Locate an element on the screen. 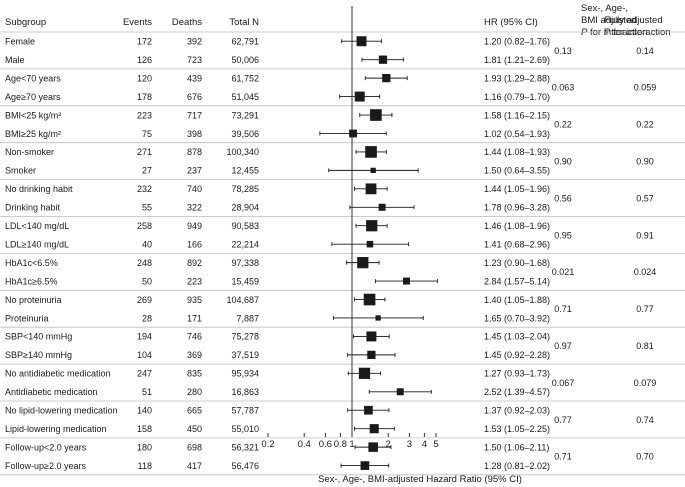  row-label: Proteinuria is located at coordinates (27, 318).